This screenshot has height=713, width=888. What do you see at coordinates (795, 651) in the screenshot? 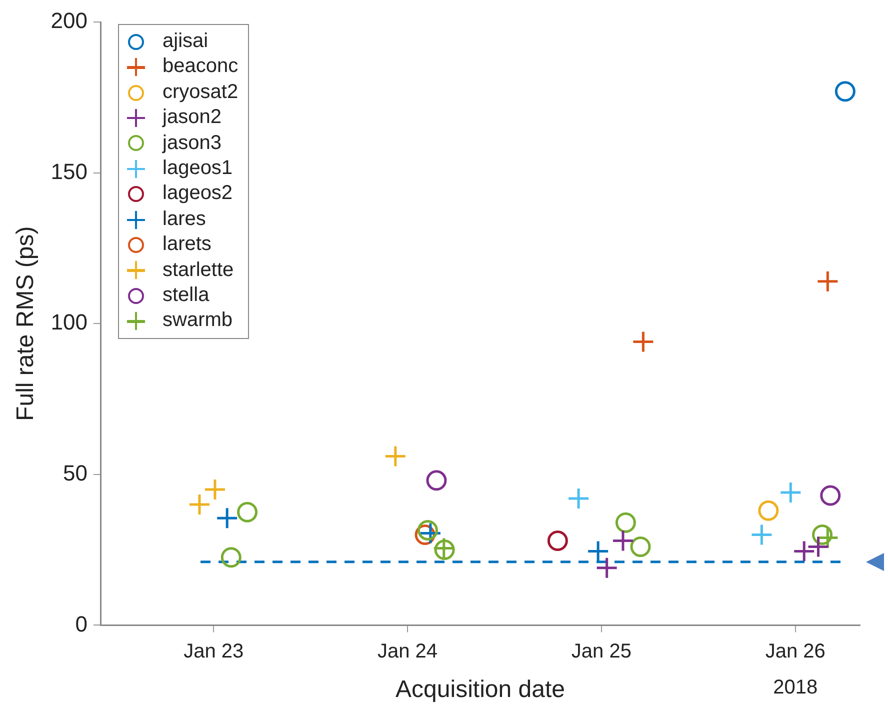
I see `x-tick-label: Jan 26` at bounding box center [795, 651].